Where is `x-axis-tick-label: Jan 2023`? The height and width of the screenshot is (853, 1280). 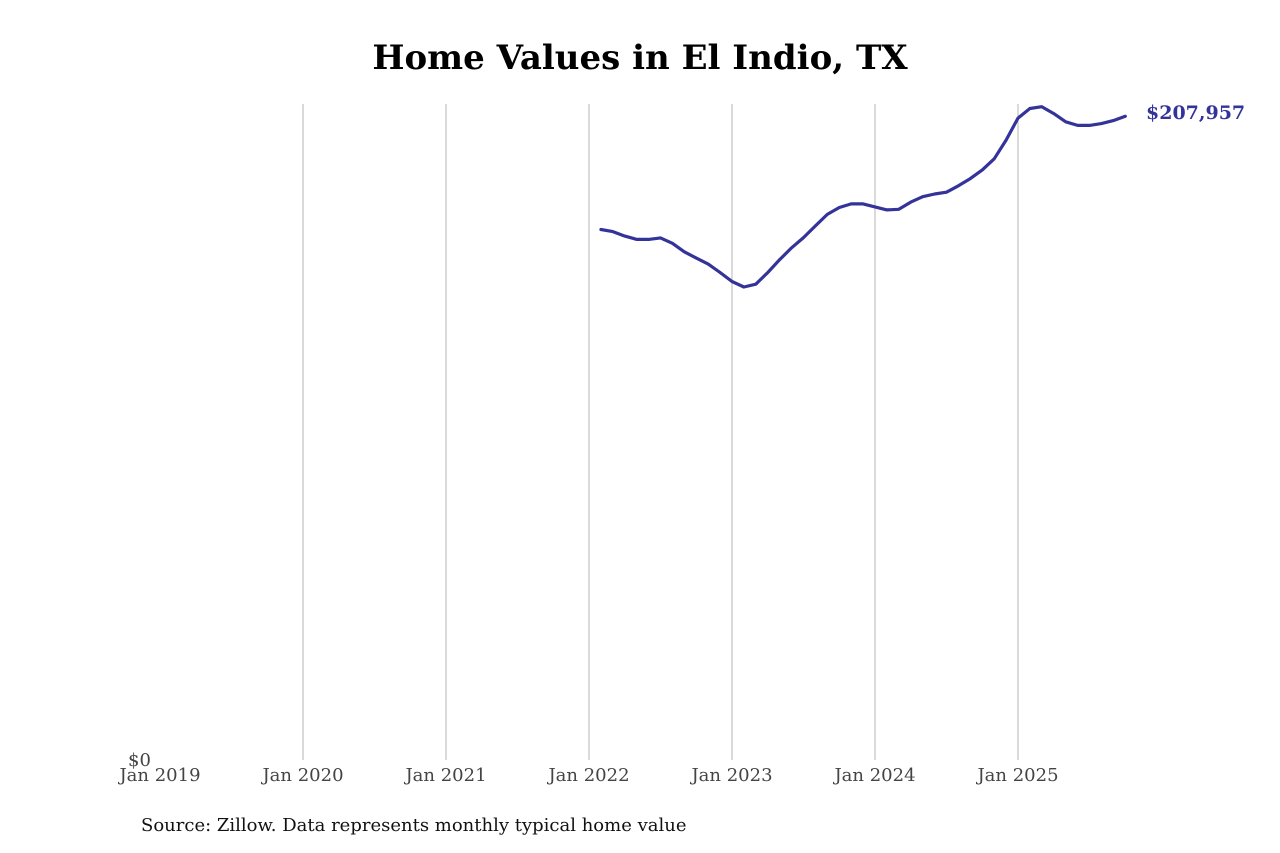 x-axis-tick-label: Jan 2023 is located at coordinates (730, 775).